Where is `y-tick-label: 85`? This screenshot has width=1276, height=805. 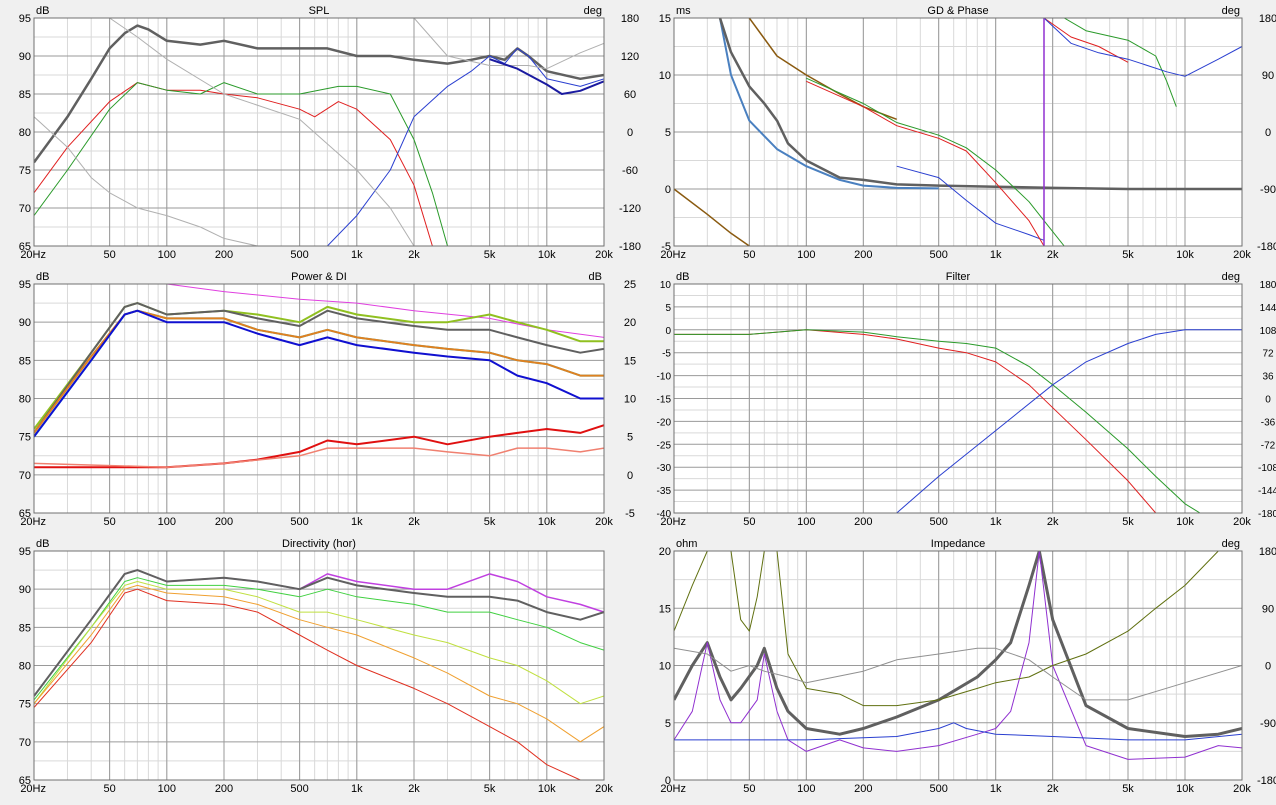 y-tick-label: 85 is located at coordinates (25, 628).